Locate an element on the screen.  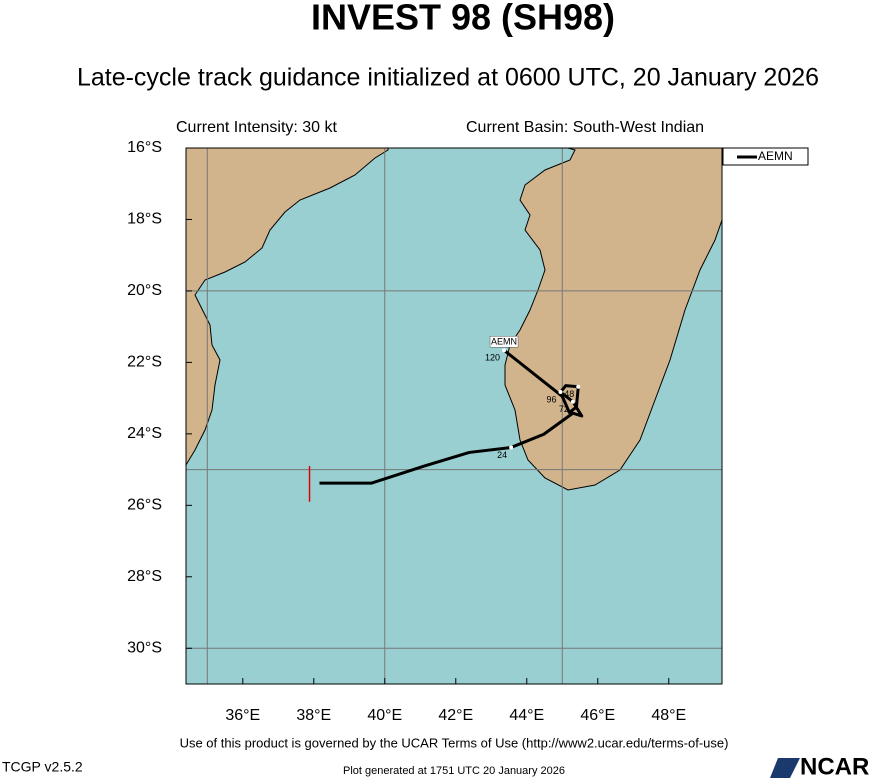
intensity: Current Intensity: 30 kt is located at coordinates (257, 127).